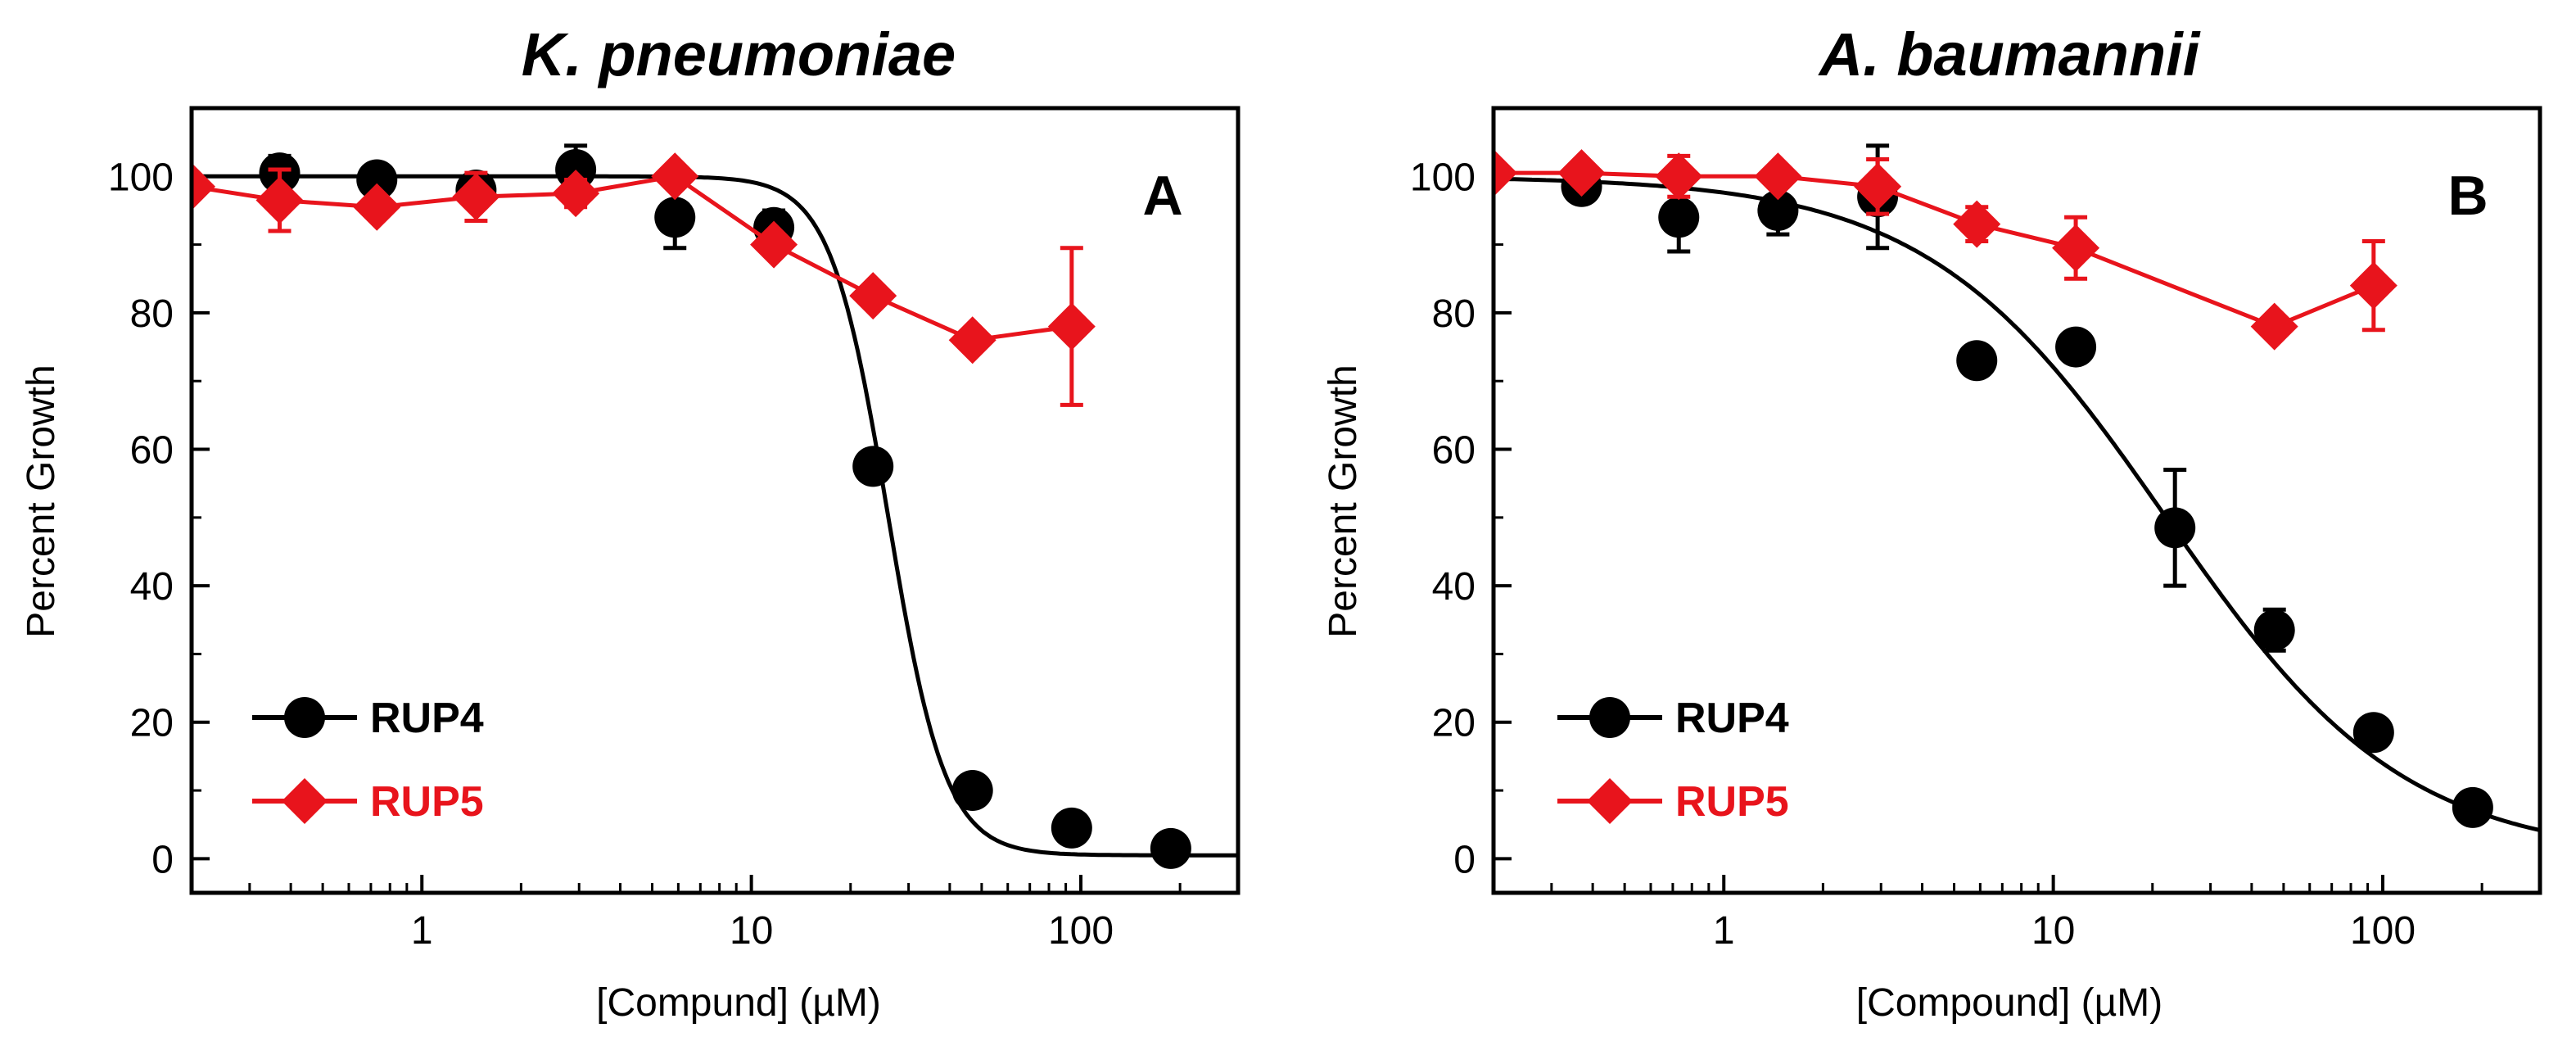 This screenshot has width=2576, height=1055. Describe the element at coordinates (739, 54) in the screenshot. I see `panel-a-title: K. pneumoniae` at that location.